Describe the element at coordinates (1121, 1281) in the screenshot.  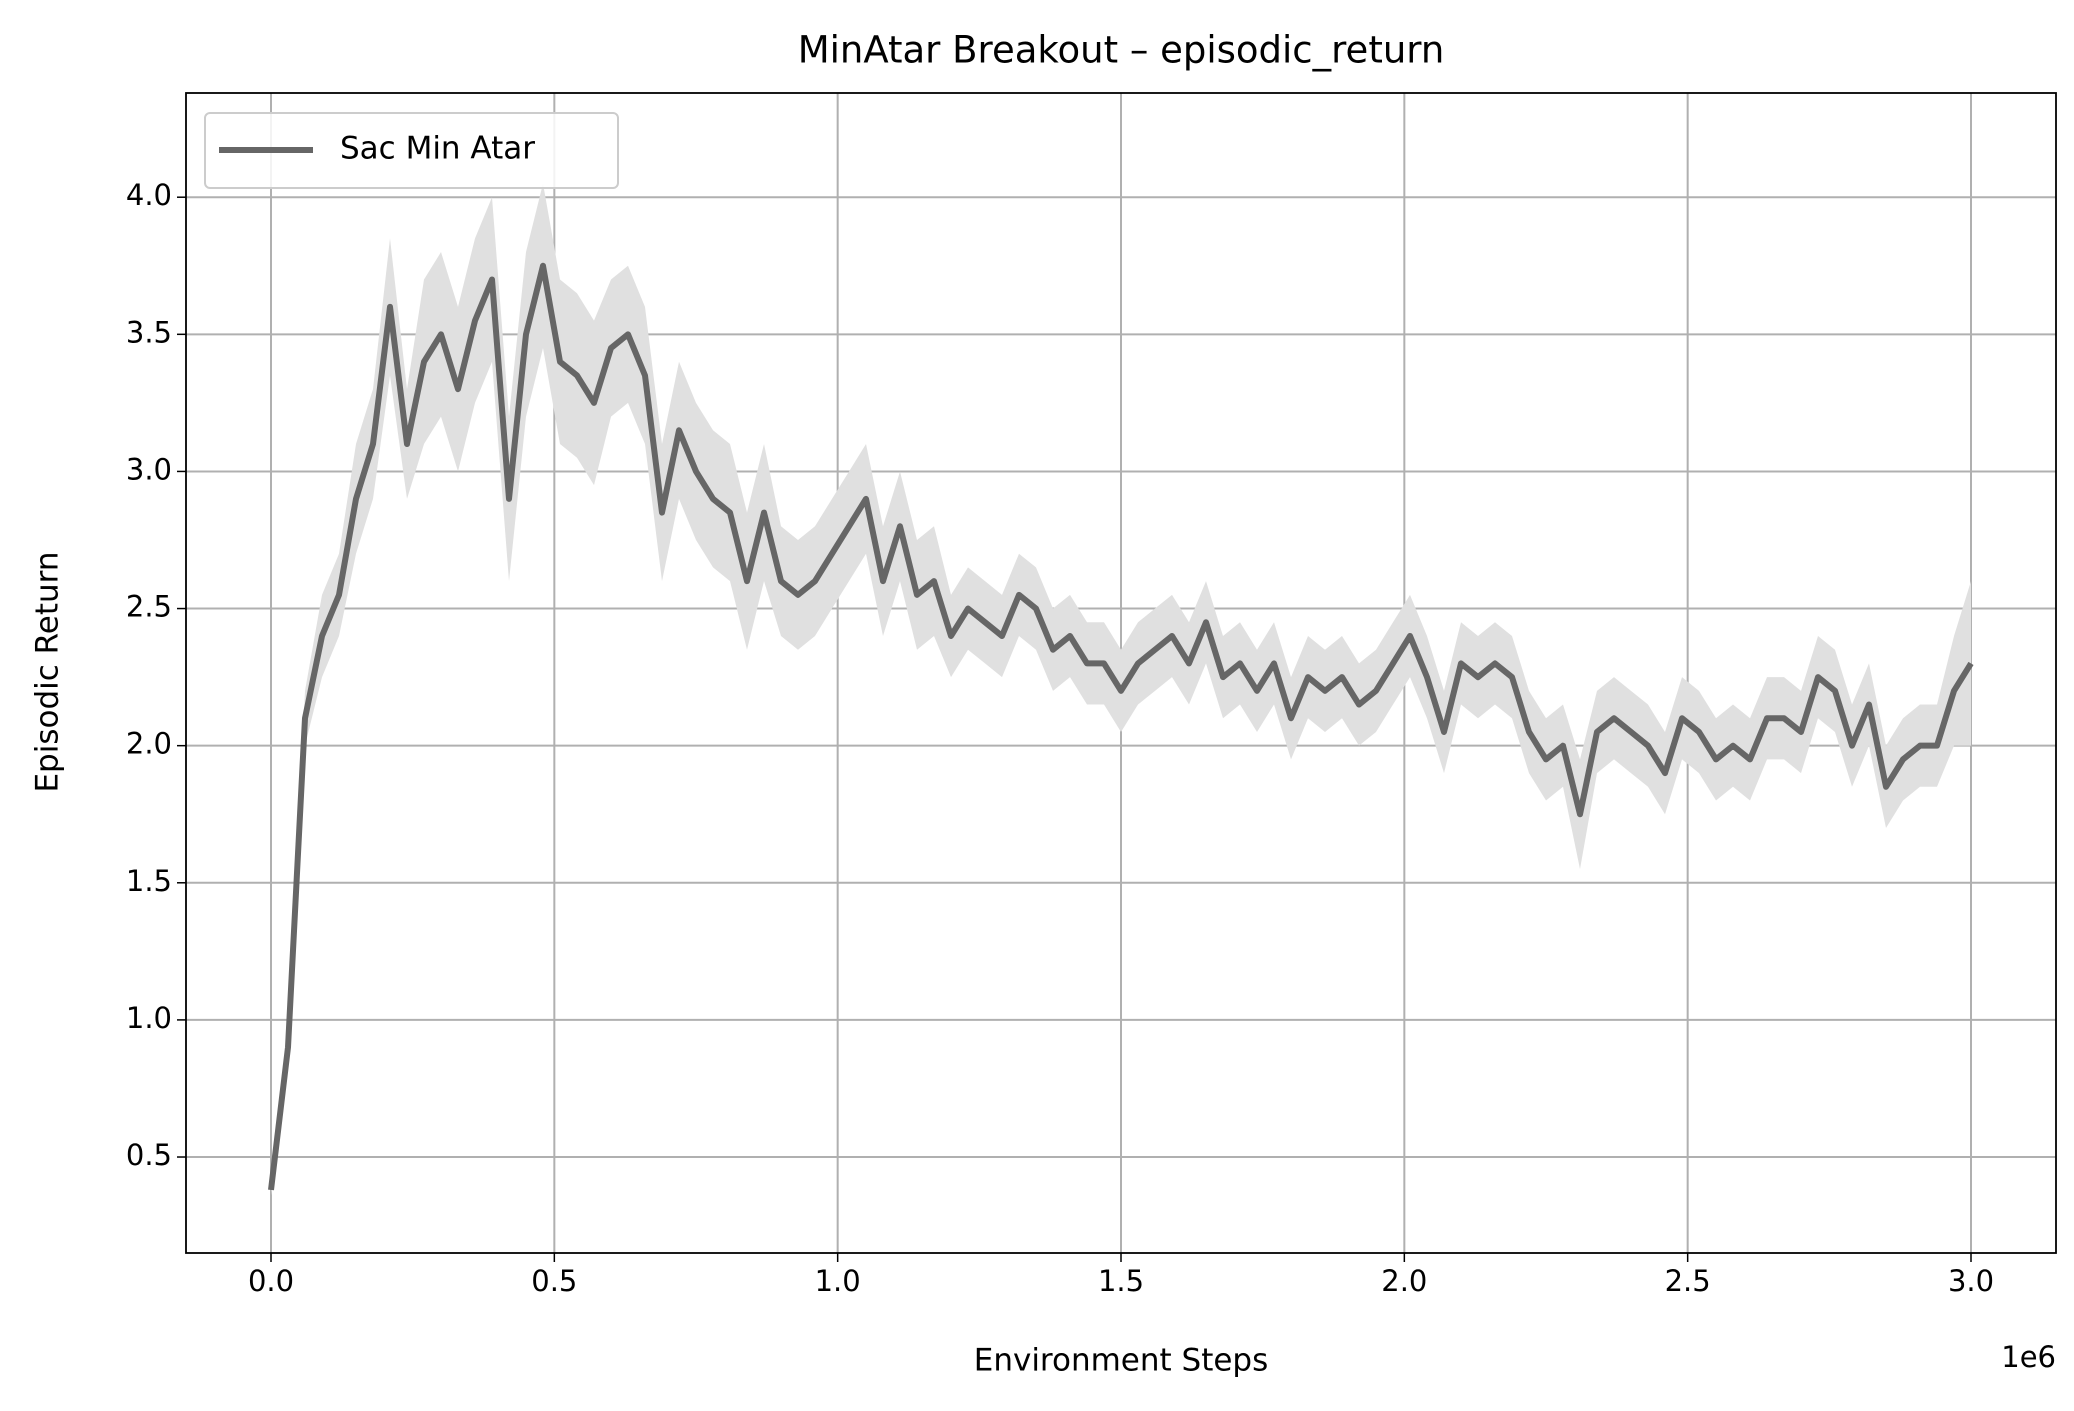
I see `x-tick-label: 1.5` at that location.